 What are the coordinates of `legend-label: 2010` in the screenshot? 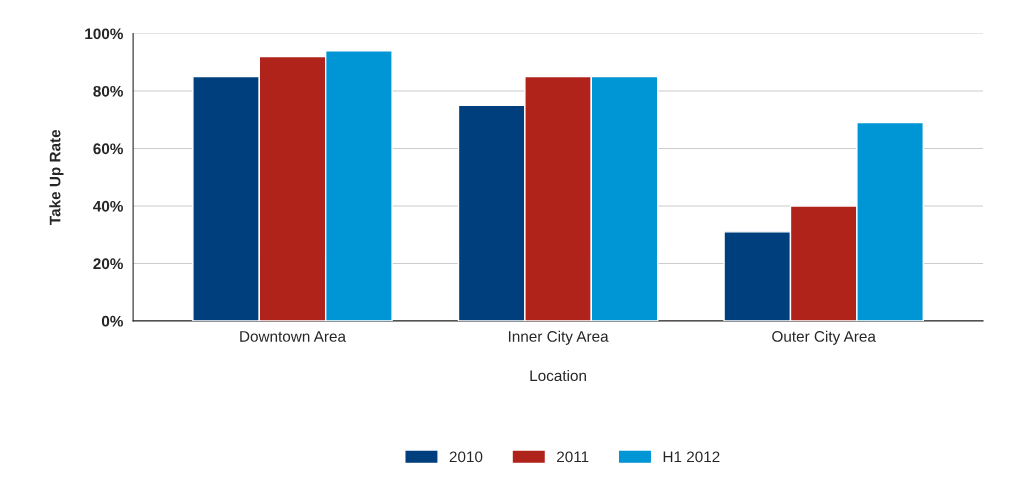 It's located at (466, 457).